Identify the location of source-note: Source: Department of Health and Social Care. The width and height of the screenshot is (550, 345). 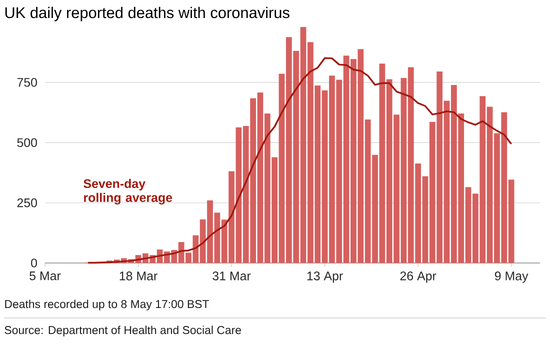
(122, 331).